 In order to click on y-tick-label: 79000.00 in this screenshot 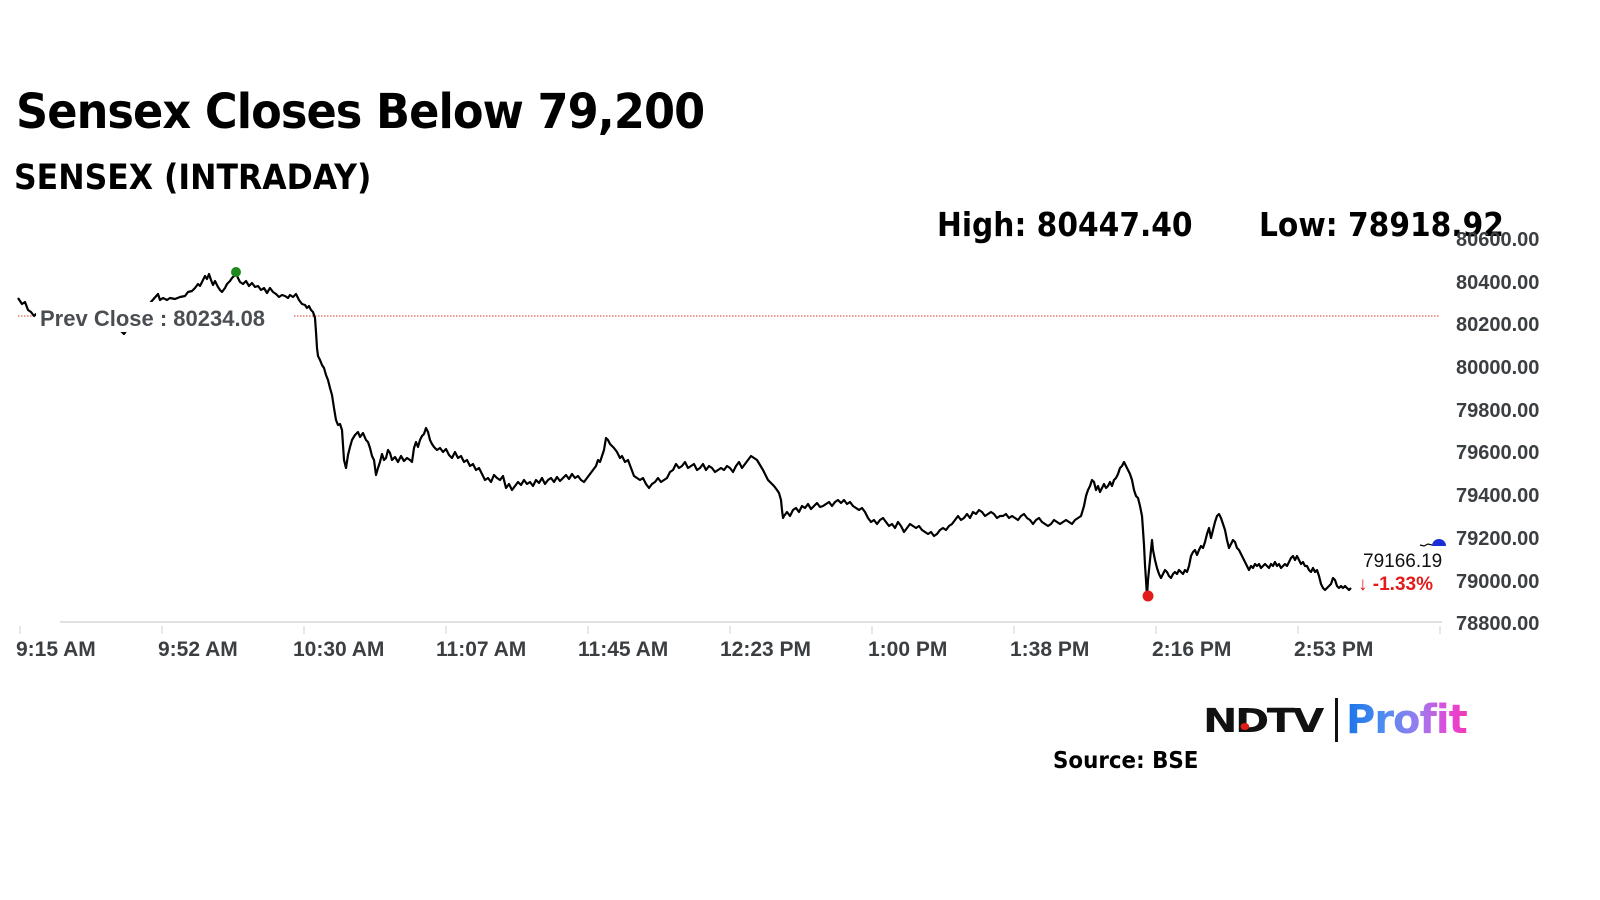, I will do `click(1497, 582)`.